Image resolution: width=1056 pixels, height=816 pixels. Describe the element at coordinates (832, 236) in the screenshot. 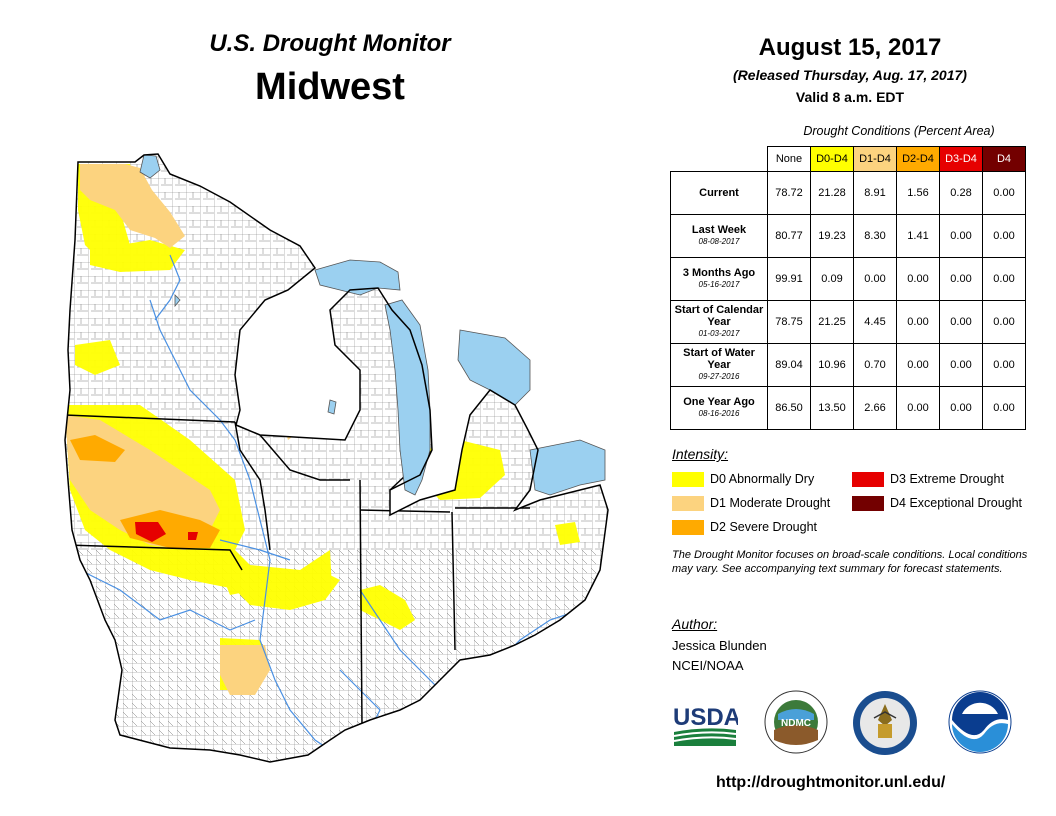

I see `table-cell: 19.23` at that location.